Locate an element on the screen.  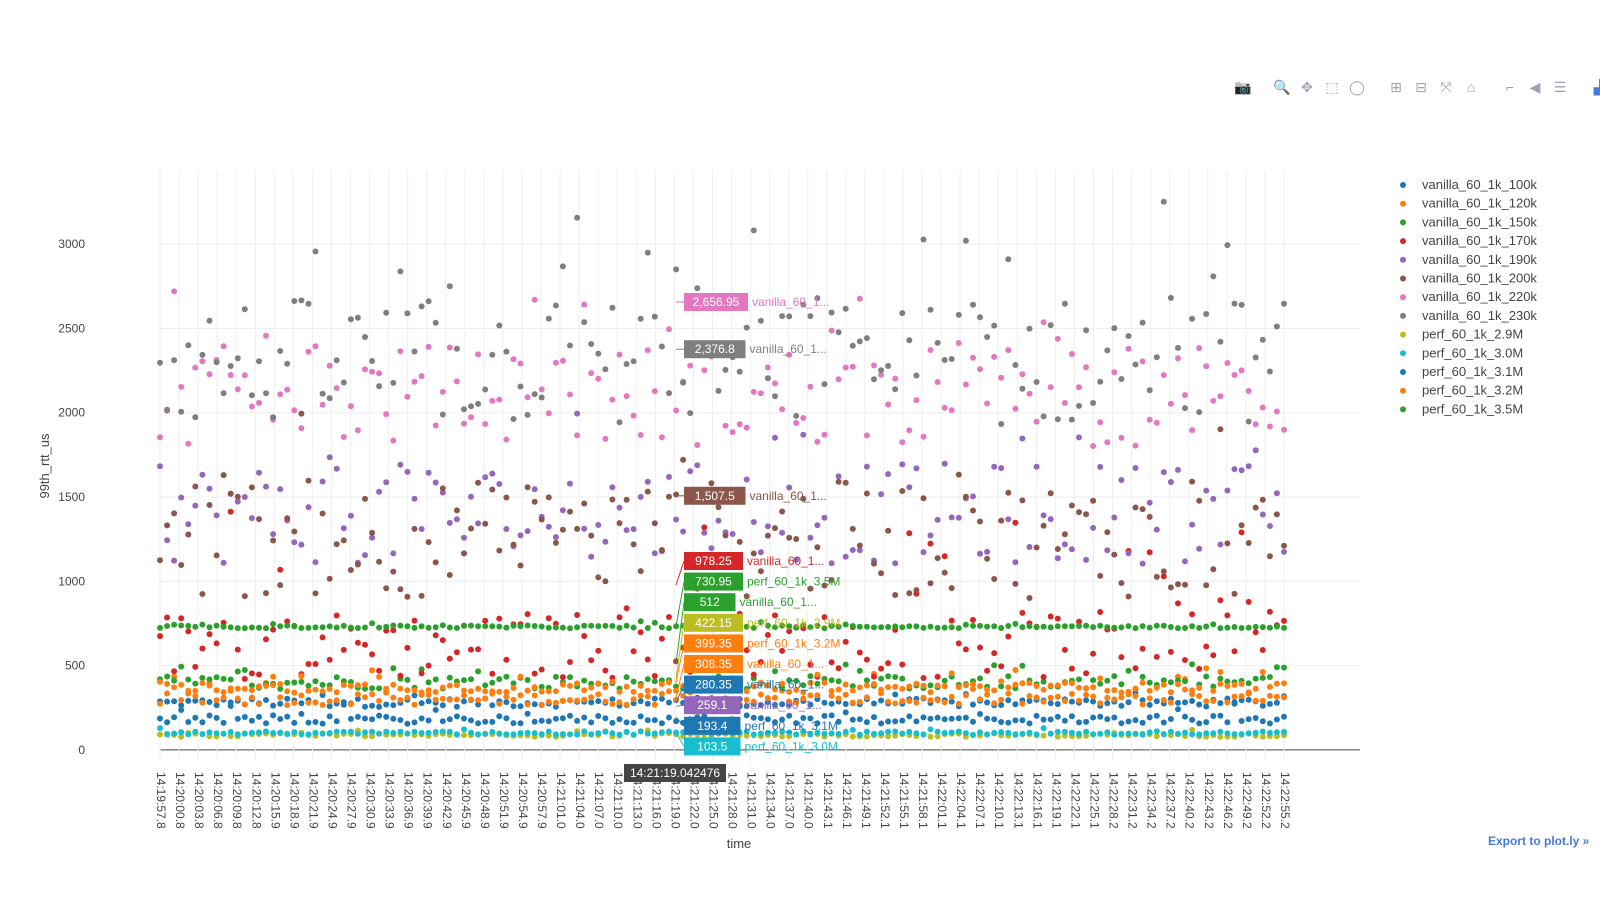
autoscale-icon: ⤧ is located at coordinates (1446, 86).